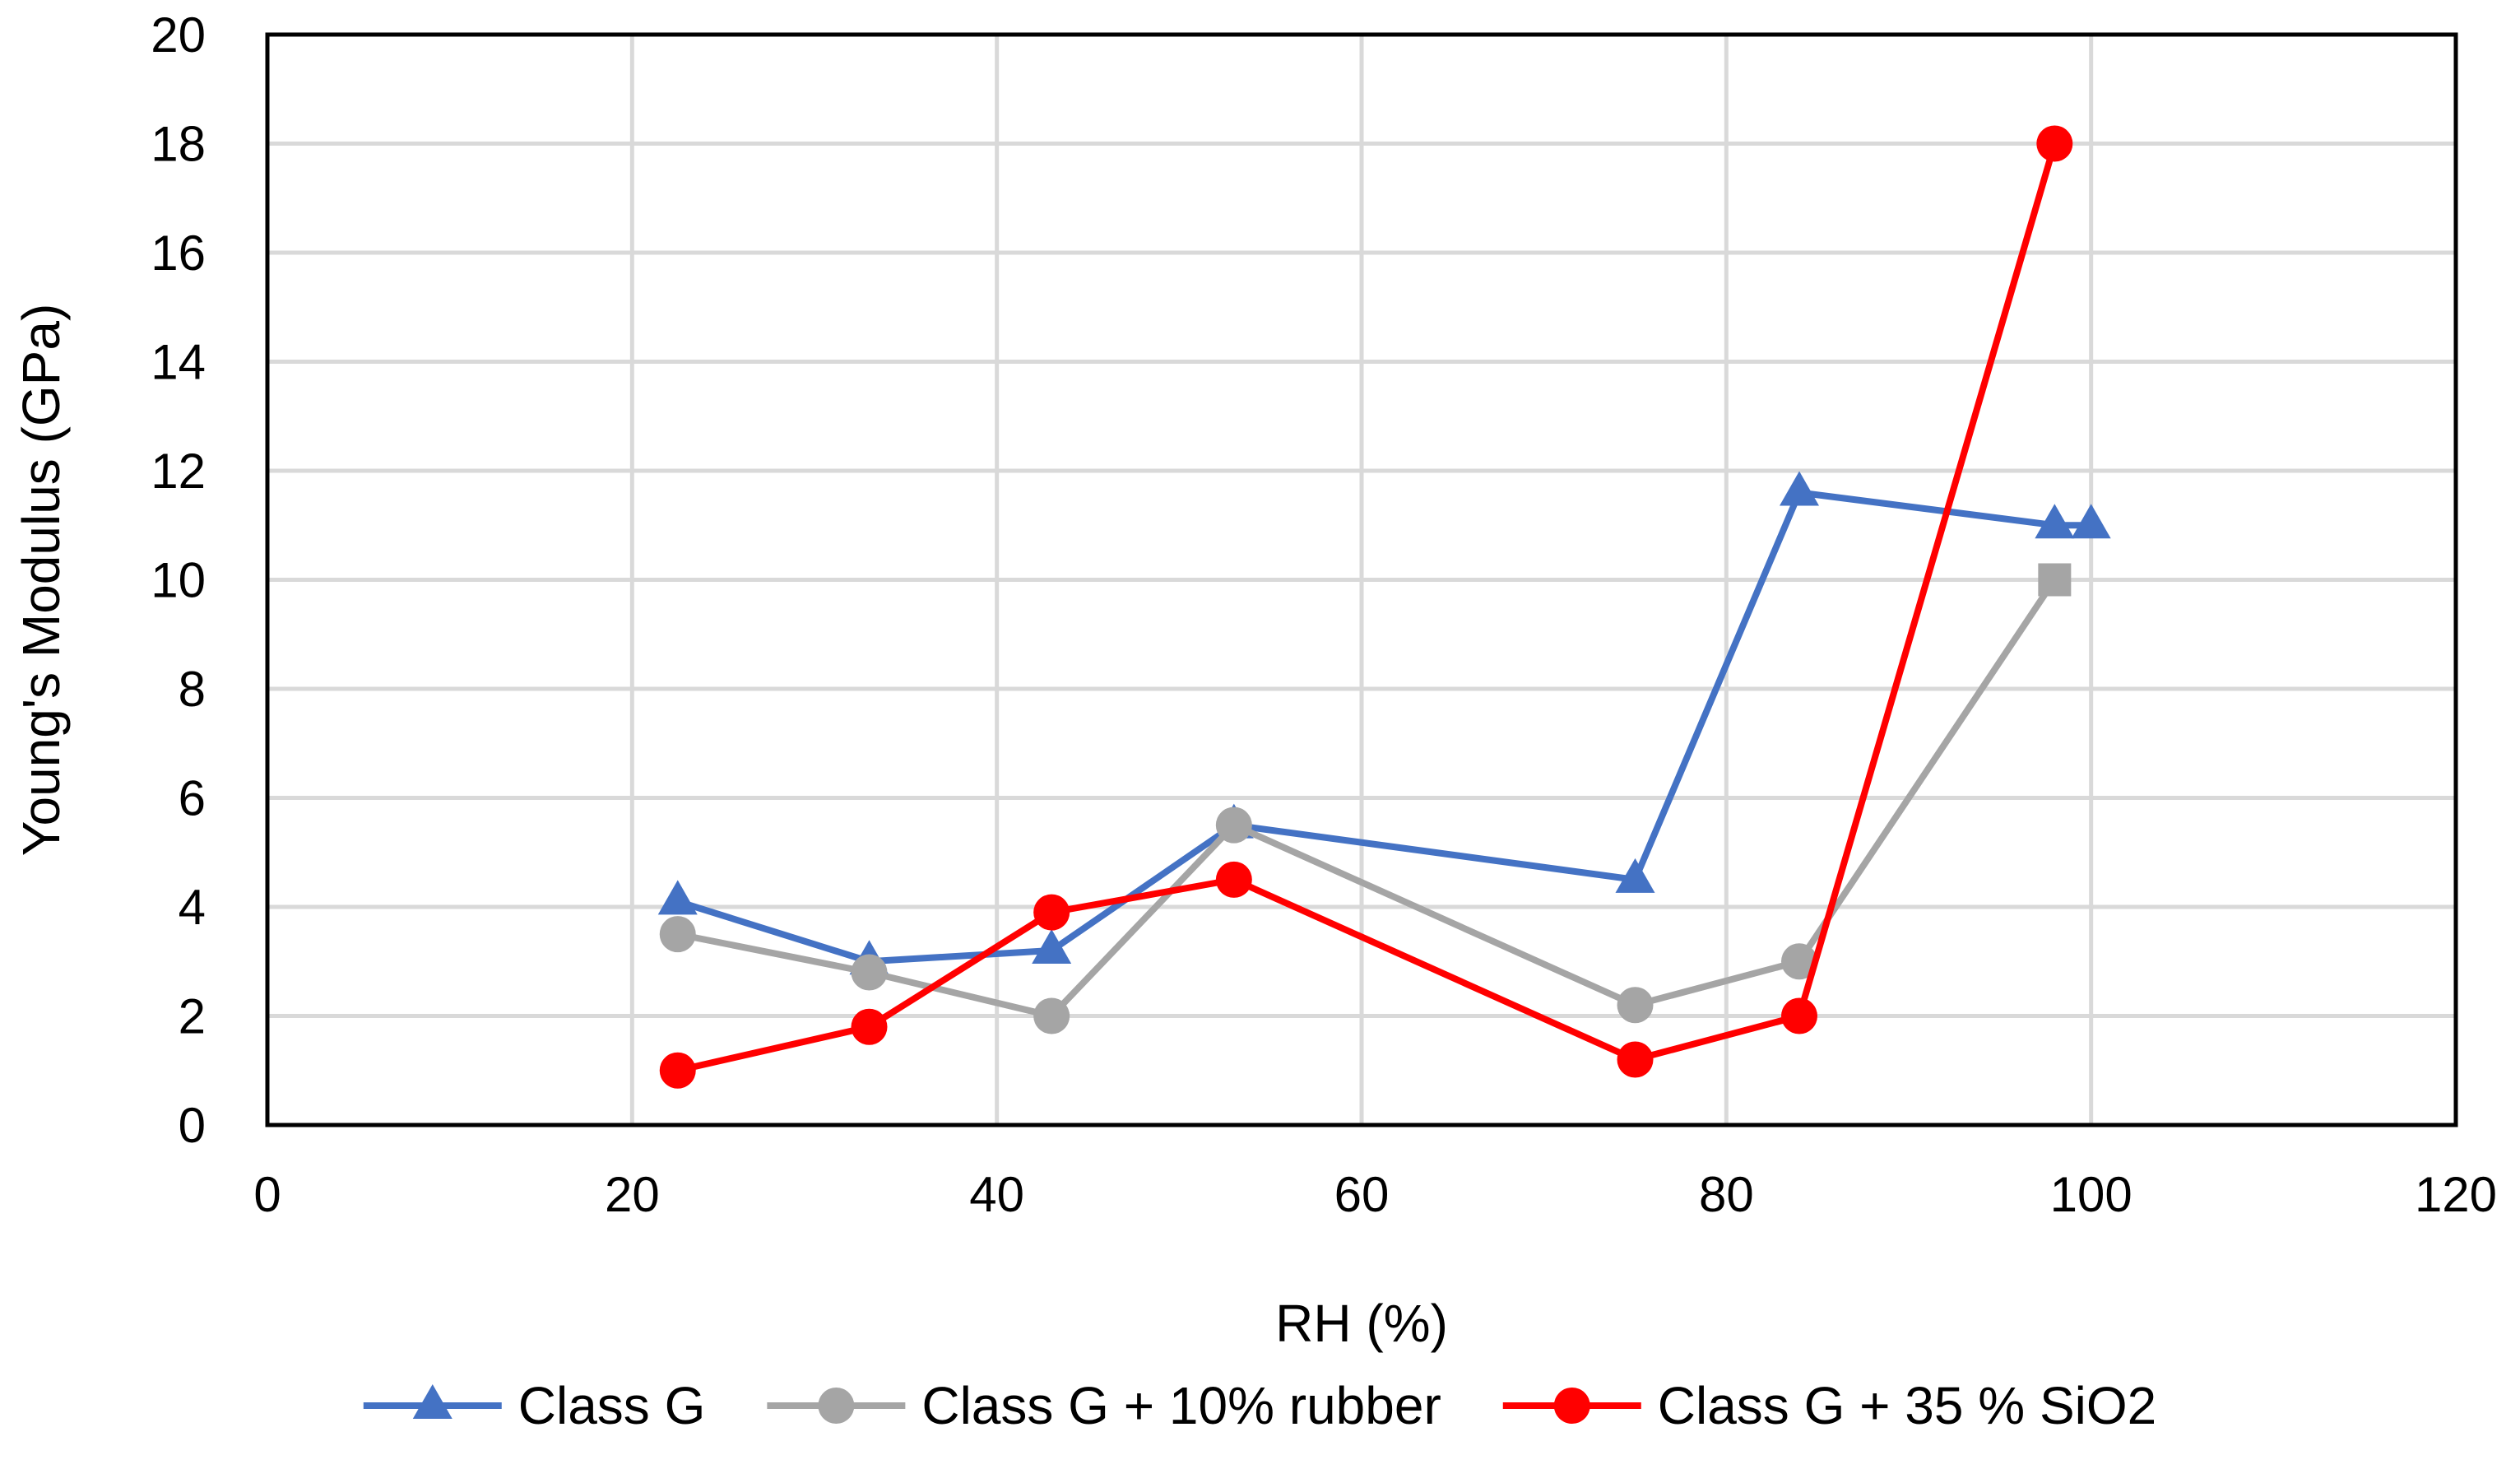 The image size is (2520, 1469). Describe the element at coordinates (192, 1125) in the screenshot. I see `y-tick-label: 0` at that location.